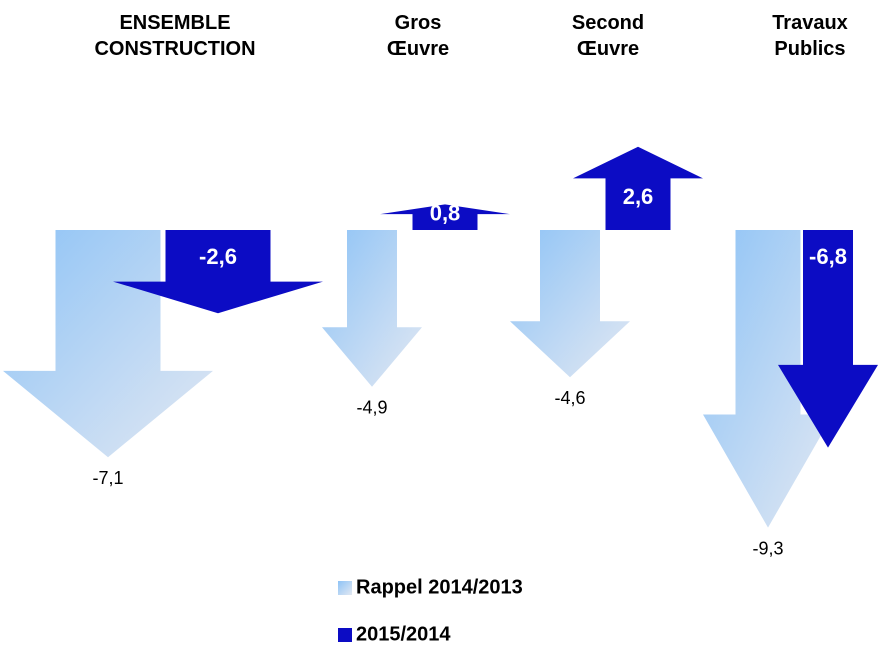  Describe the element at coordinates (218, 256) in the screenshot. I see `value-label: -2,6` at that location.